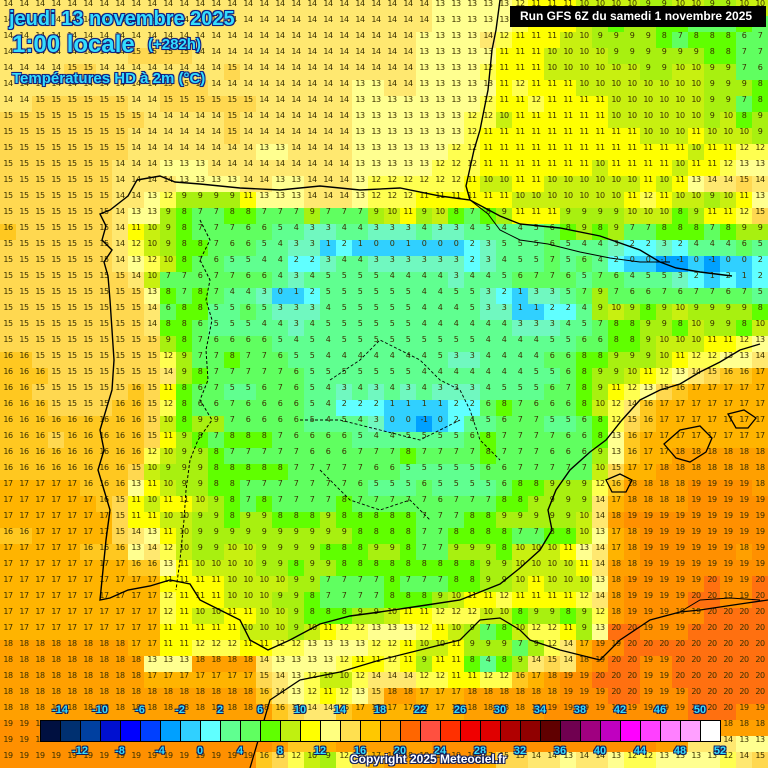 This screenshot has height=768, width=768. What do you see at coordinates (560, 751) in the screenshot?
I see `colorbar-tick-bottom: 36` at bounding box center [560, 751].